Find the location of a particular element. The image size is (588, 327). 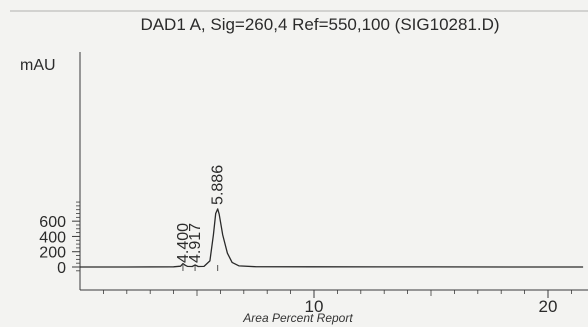

y-axis-label: mAU is located at coordinates (38, 65).